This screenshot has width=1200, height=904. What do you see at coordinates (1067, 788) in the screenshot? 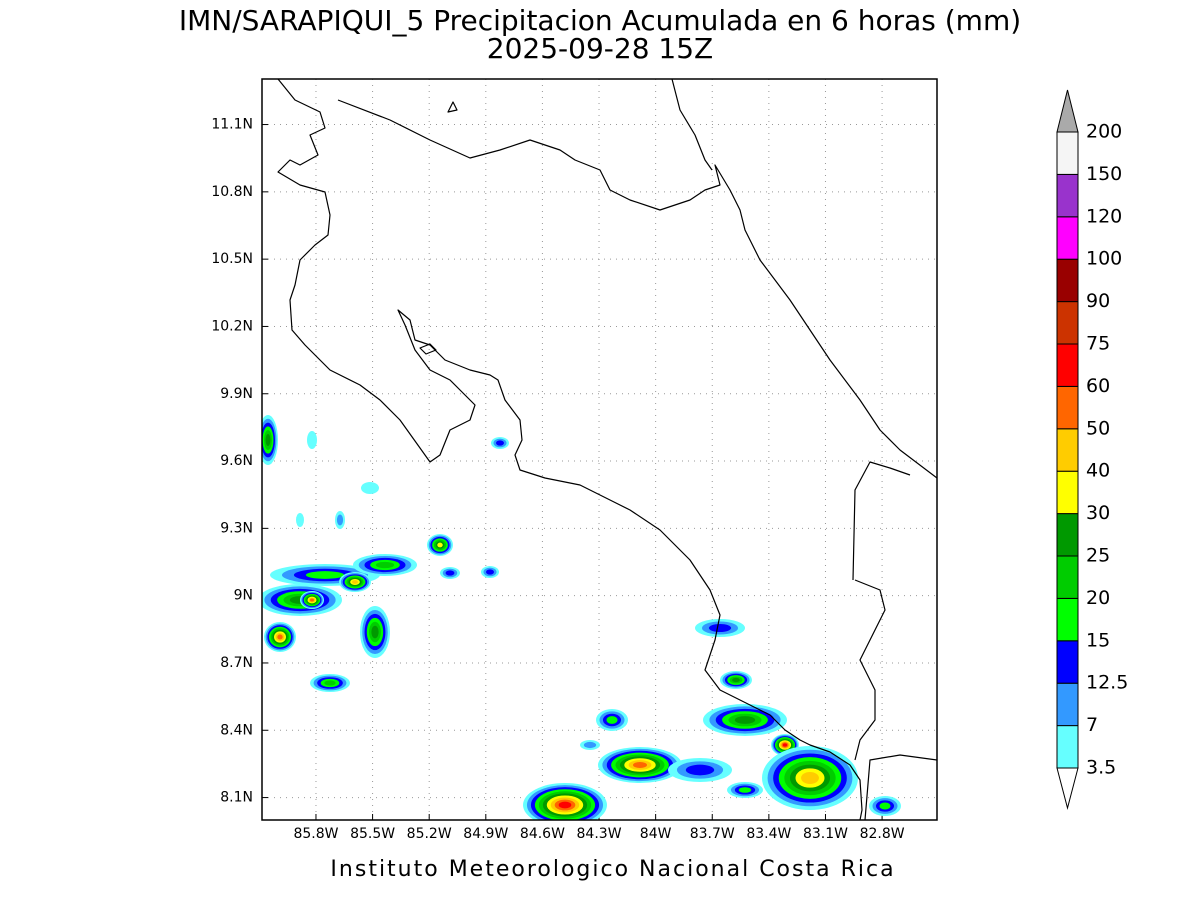
I see `colorbar-extend-low` at bounding box center [1067, 788].